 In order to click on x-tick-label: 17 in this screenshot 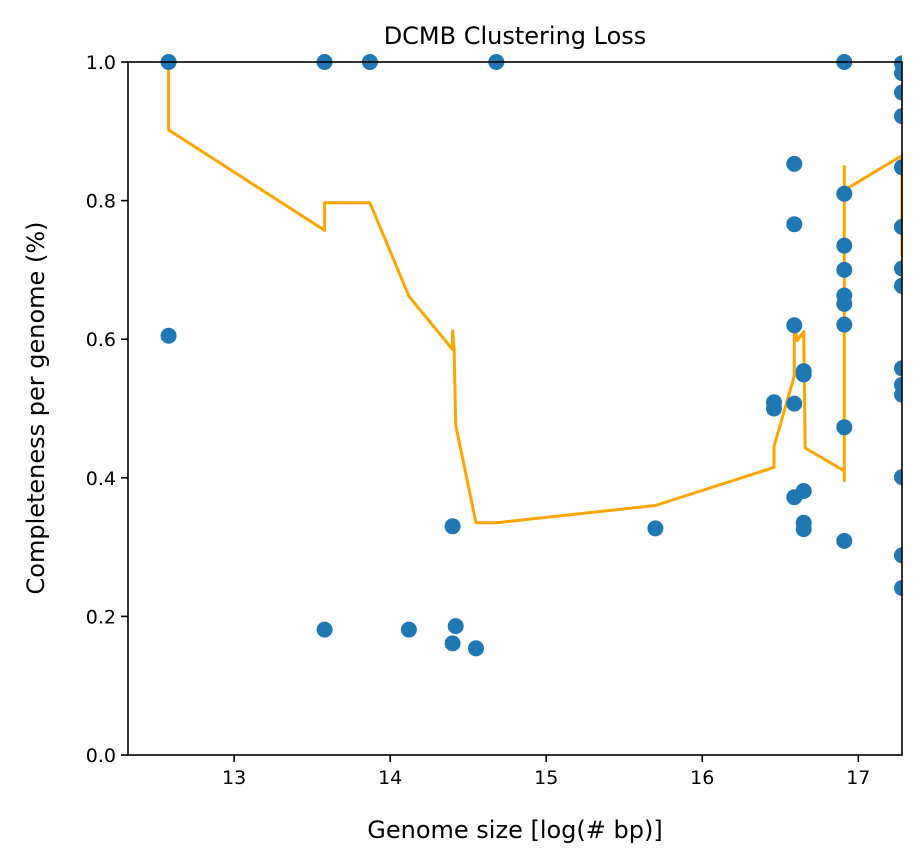, I will do `click(858, 778)`.